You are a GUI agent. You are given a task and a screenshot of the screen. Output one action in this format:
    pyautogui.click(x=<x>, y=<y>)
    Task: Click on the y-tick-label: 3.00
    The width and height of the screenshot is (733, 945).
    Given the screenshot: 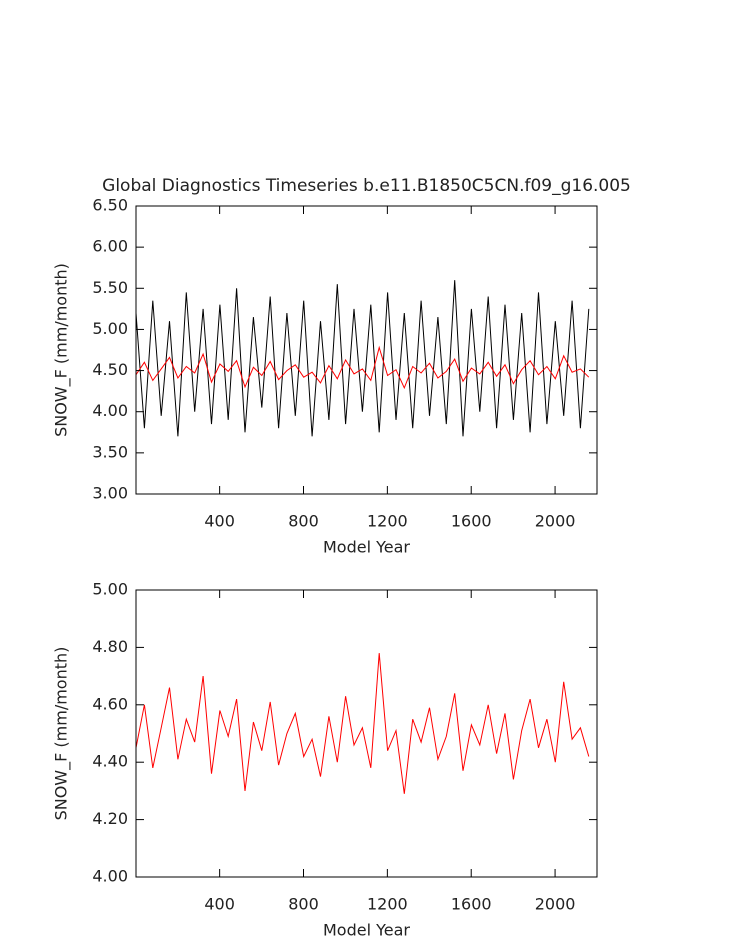 What is the action you would take?
    pyautogui.click(x=110, y=493)
    